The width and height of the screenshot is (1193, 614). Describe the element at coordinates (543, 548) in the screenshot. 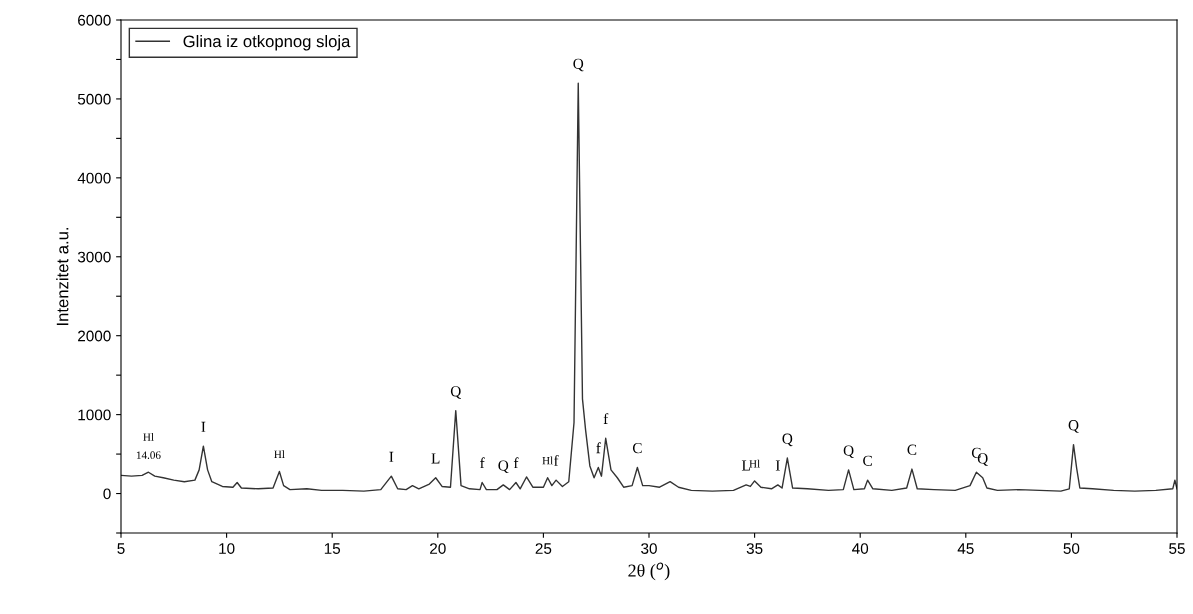

I see `x-tick-label: 25` at that location.